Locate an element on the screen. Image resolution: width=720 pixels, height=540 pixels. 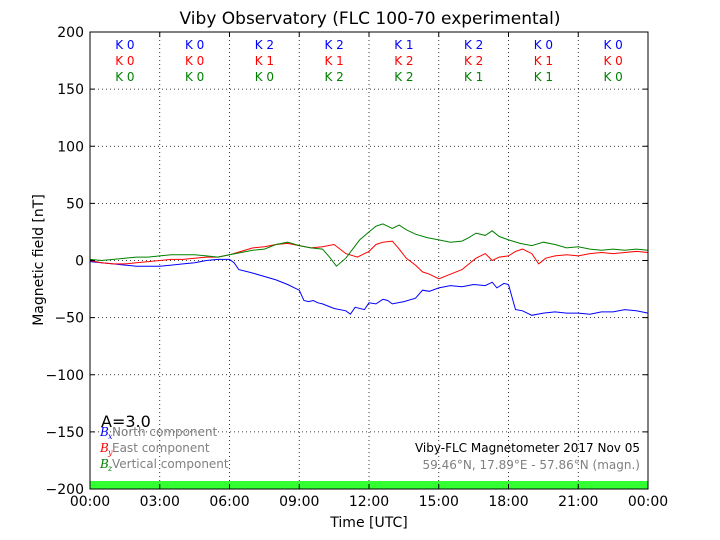
x-tick-label: 03:00 is located at coordinates (160, 502).